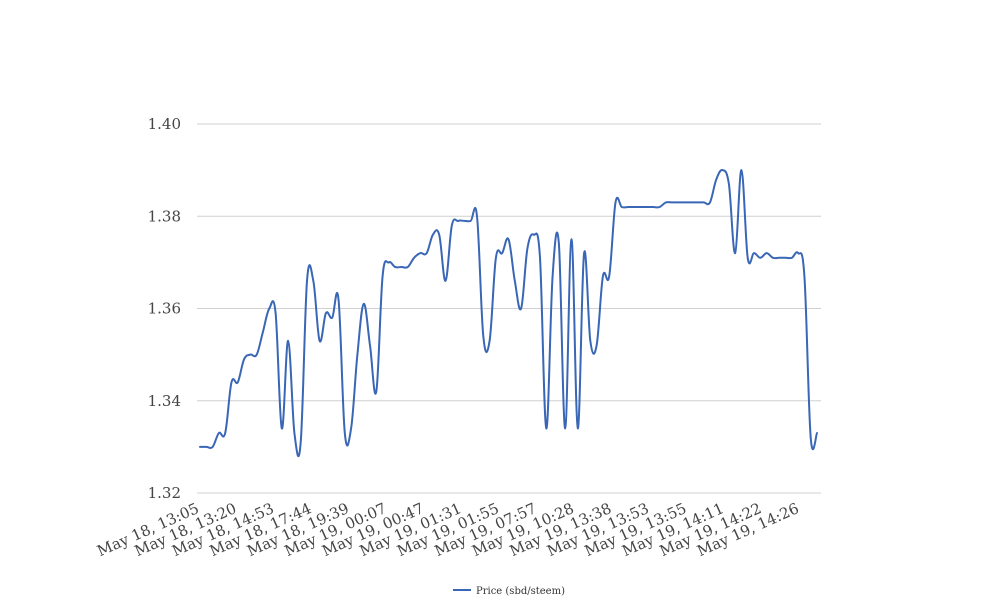 The image size is (1008, 616). What do you see at coordinates (164, 216) in the screenshot?
I see `y-tick-label: 1.38` at bounding box center [164, 216].